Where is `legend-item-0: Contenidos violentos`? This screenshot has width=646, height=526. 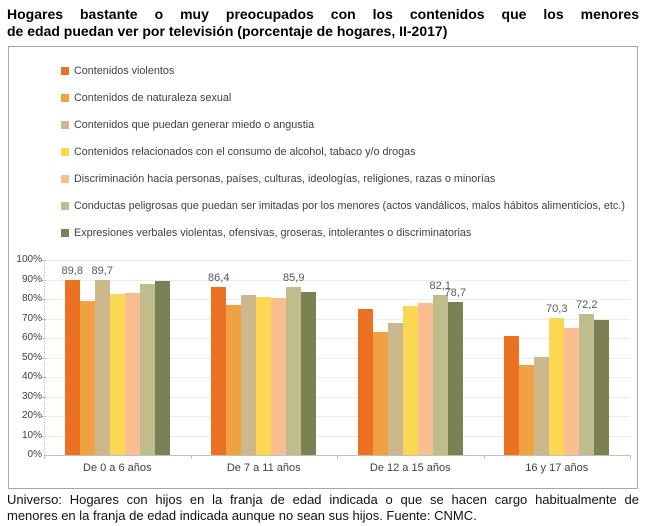 legend-item-0: Contenidos violentos is located at coordinates (343, 70).